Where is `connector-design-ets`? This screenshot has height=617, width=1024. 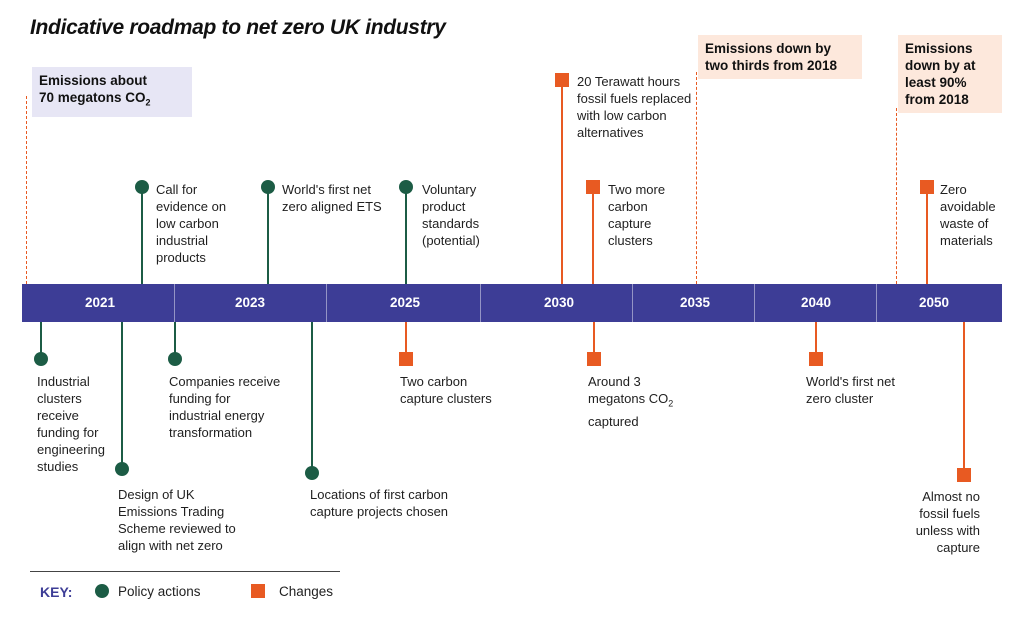
connector-design-ets is located at coordinates (122, 395).